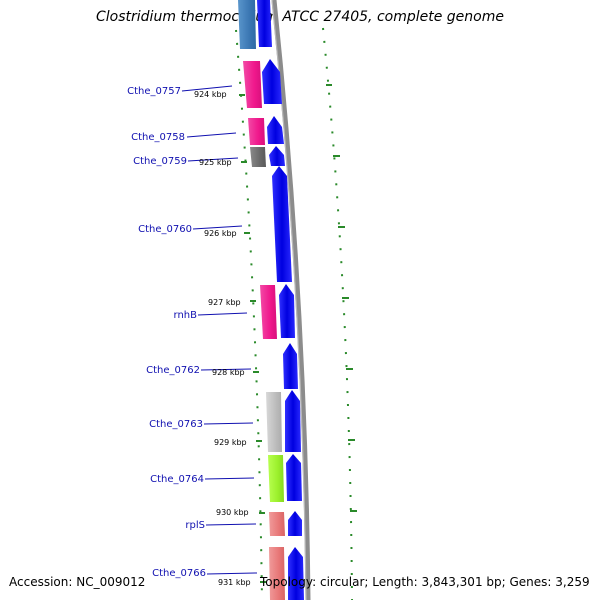 The width and height of the screenshot is (600, 600). What do you see at coordinates (276, 478) in the screenshot?
I see `feature-block-green` at bounding box center [276, 478].